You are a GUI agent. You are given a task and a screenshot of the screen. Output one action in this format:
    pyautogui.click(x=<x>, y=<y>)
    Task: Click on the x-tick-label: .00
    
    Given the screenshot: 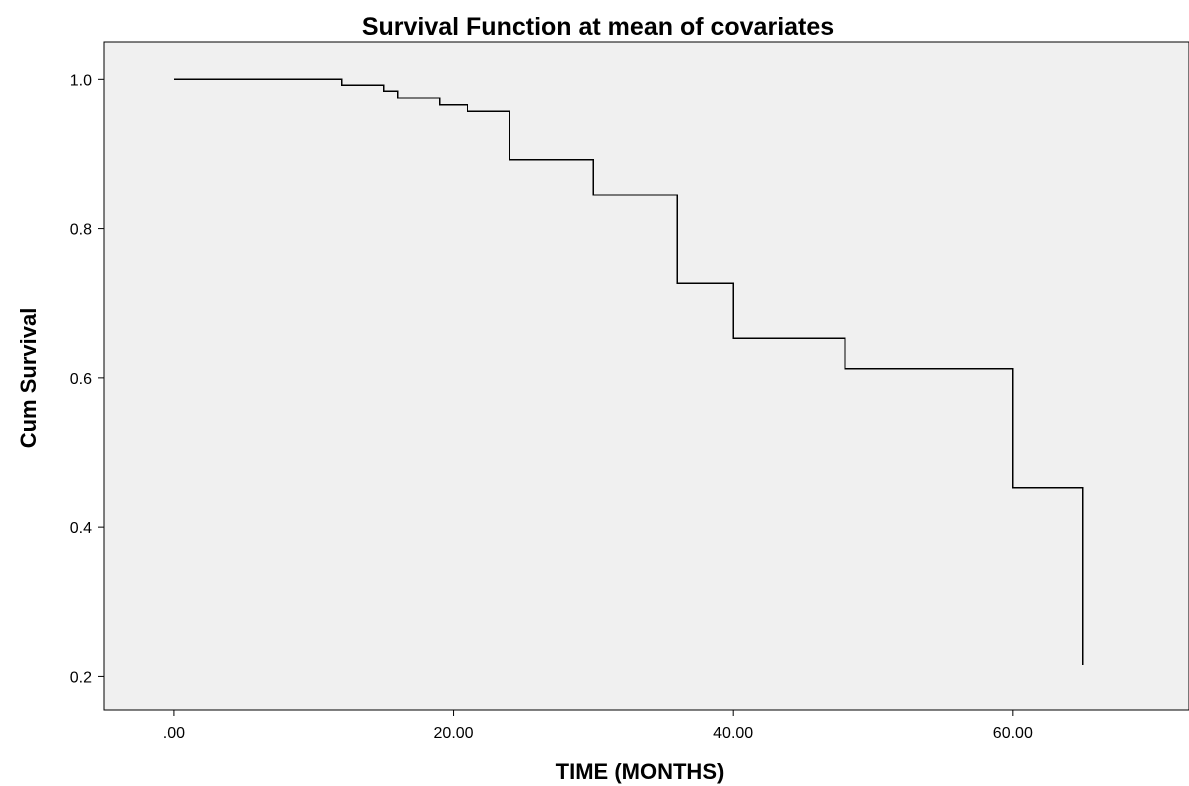 What is the action you would take?
    pyautogui.click(x=174, y=733)
    